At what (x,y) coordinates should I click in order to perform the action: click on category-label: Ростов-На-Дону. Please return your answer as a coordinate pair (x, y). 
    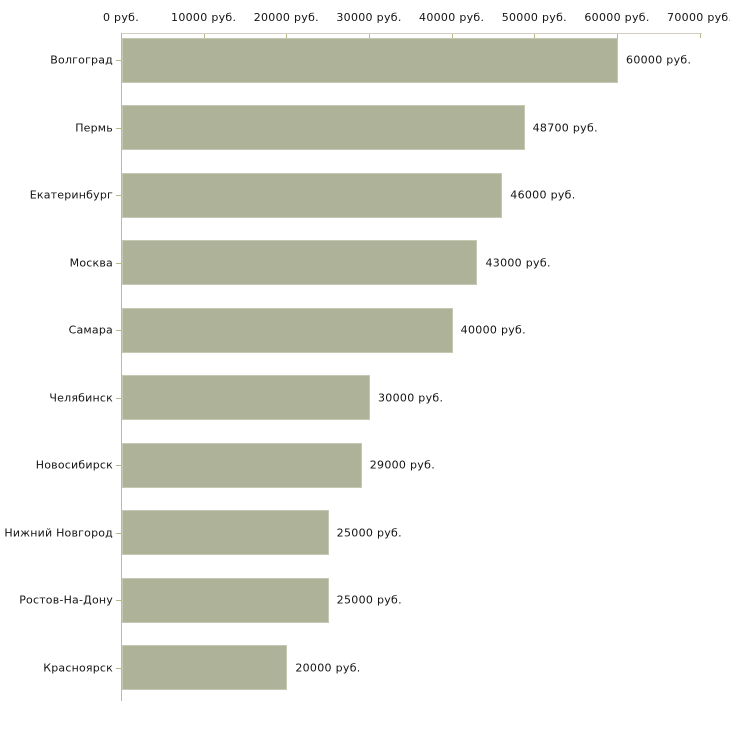
    Looking at the image, I should click on (66, 600).